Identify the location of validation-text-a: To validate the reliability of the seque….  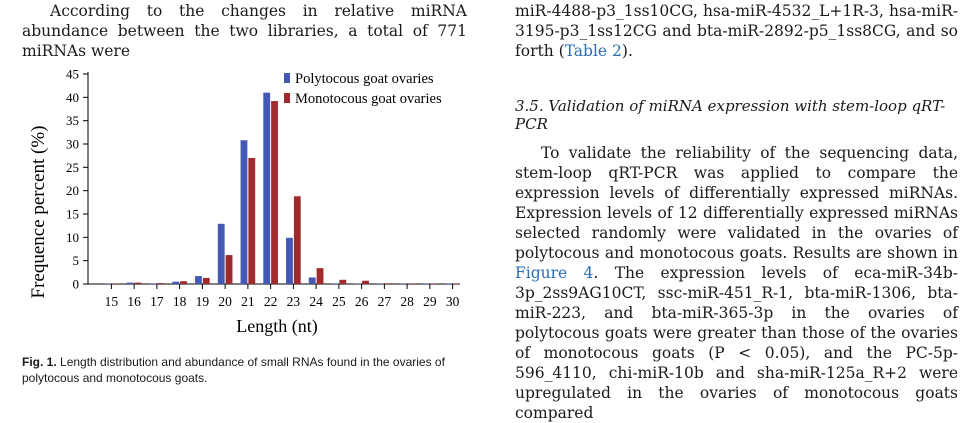
(736, 203).